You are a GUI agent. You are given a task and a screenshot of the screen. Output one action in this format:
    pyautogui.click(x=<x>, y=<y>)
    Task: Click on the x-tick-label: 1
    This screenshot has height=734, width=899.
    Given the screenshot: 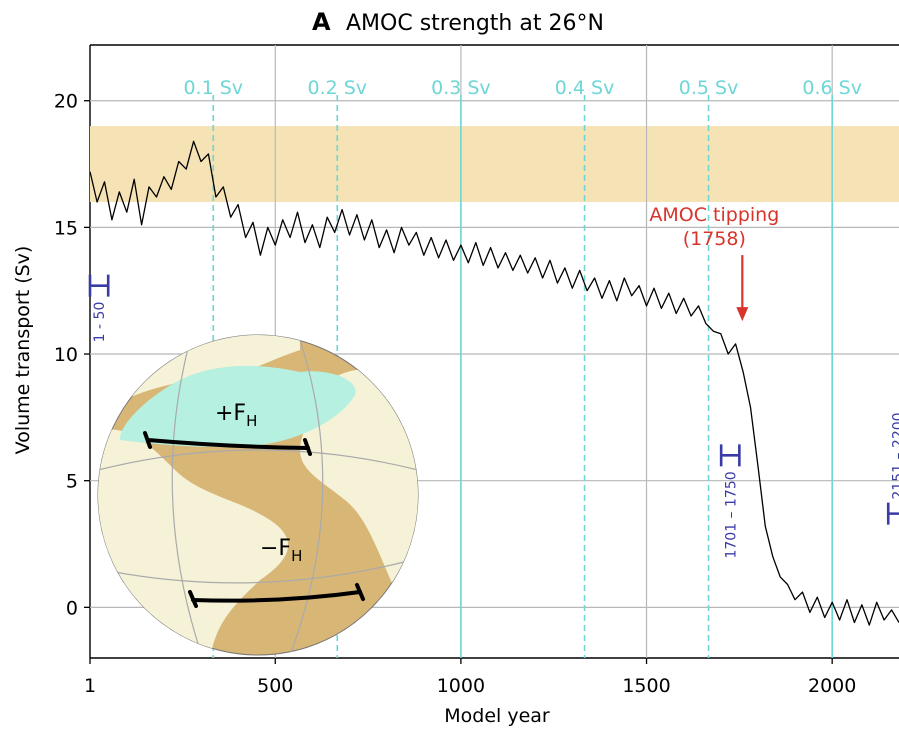 What is the action you would take?
    pyautogui.click(x=90, y=686)
    